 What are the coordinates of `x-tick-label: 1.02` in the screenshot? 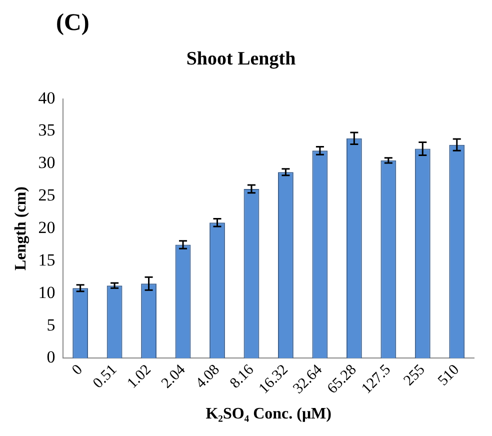 It's located at (139, 377).